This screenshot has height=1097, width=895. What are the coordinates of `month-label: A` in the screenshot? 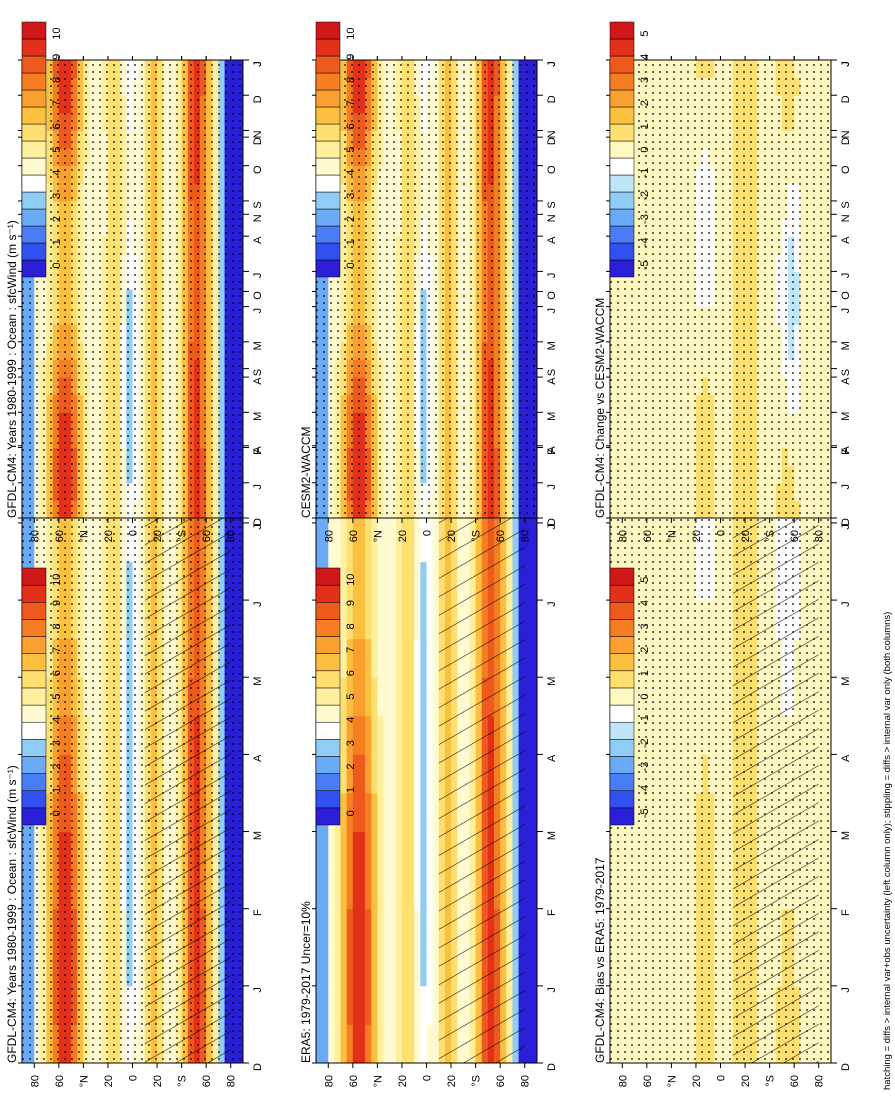 It's located at (552, 758).